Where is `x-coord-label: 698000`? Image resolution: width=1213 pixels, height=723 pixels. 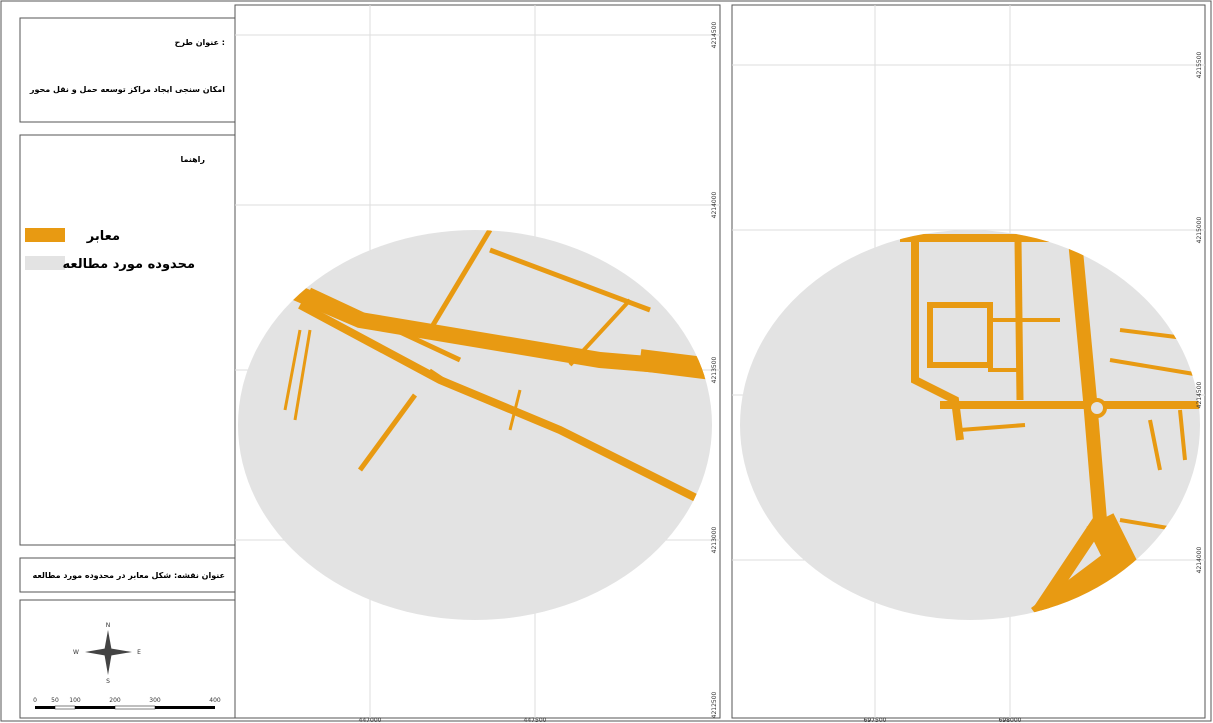 x-coord-label: 698000 is located at coordinates (1010, 720).